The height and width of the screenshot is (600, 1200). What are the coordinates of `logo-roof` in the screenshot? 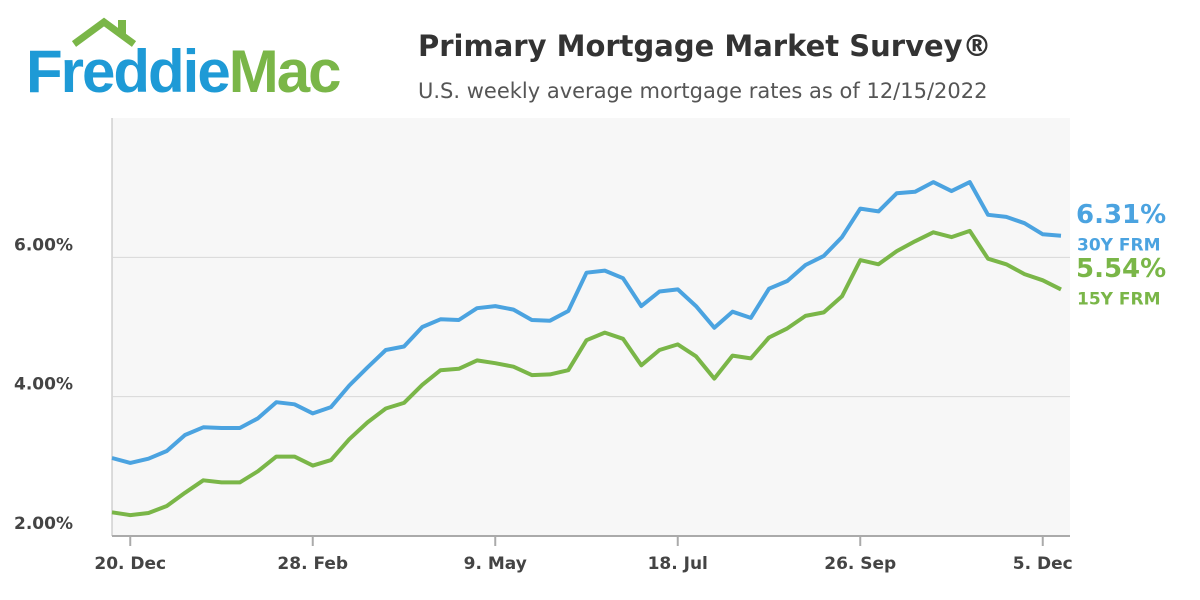 It's located at (104, 32).